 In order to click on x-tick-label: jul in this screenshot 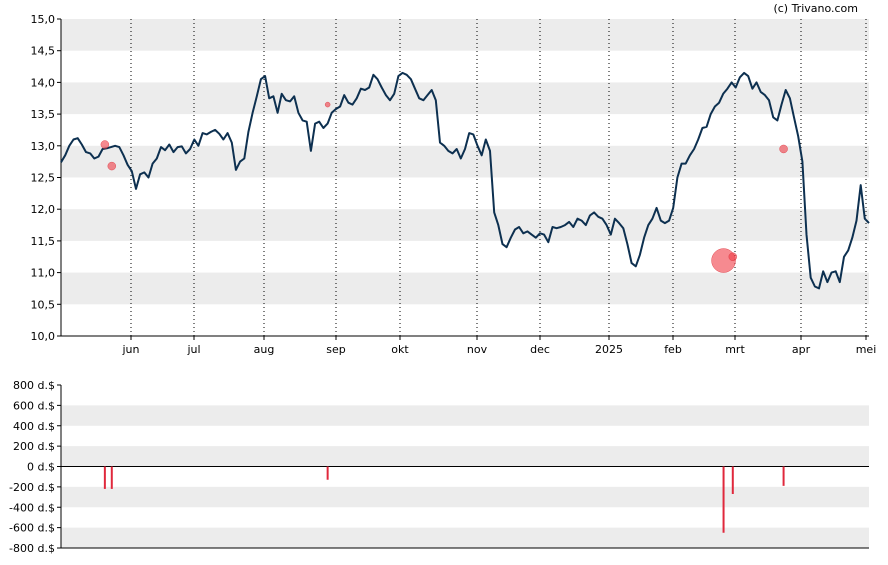, I will do `click(193, 349)`.